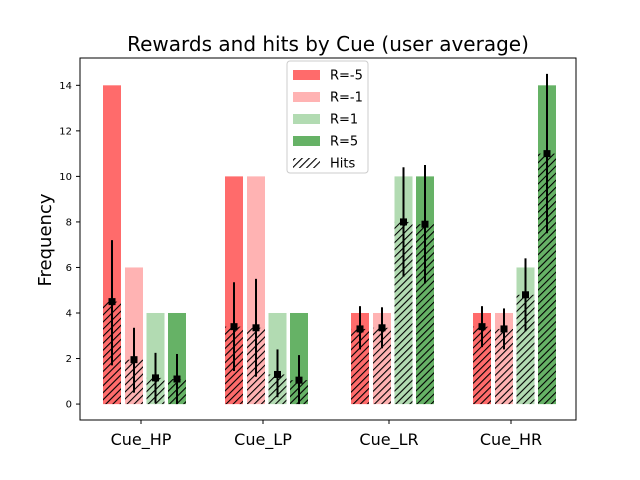  Describe the element at coordinates (482, 365) in the screenshot. I see `hit-bar-Cue_HR-R=-5` at that location.